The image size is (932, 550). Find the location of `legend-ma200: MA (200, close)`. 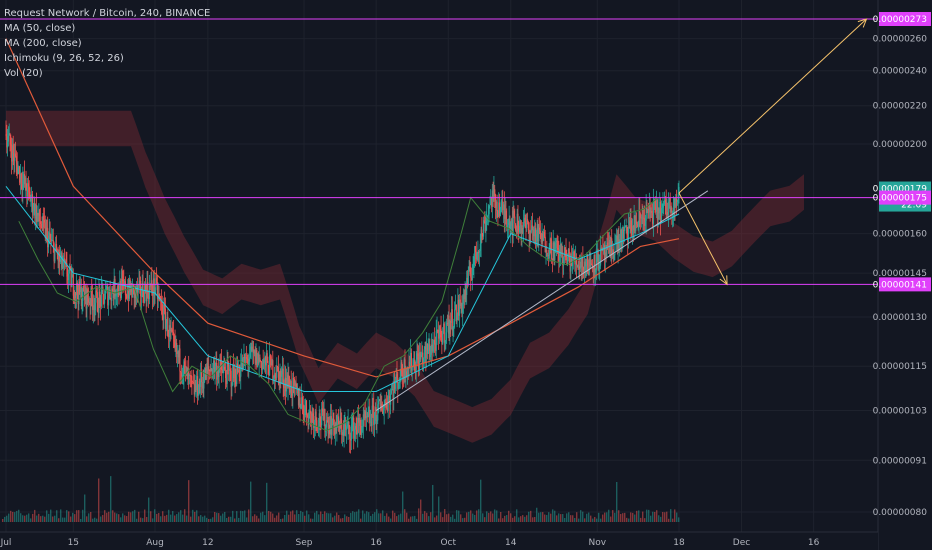

legend-ma200: MA (200, close) is located at coordinates (43, 43).